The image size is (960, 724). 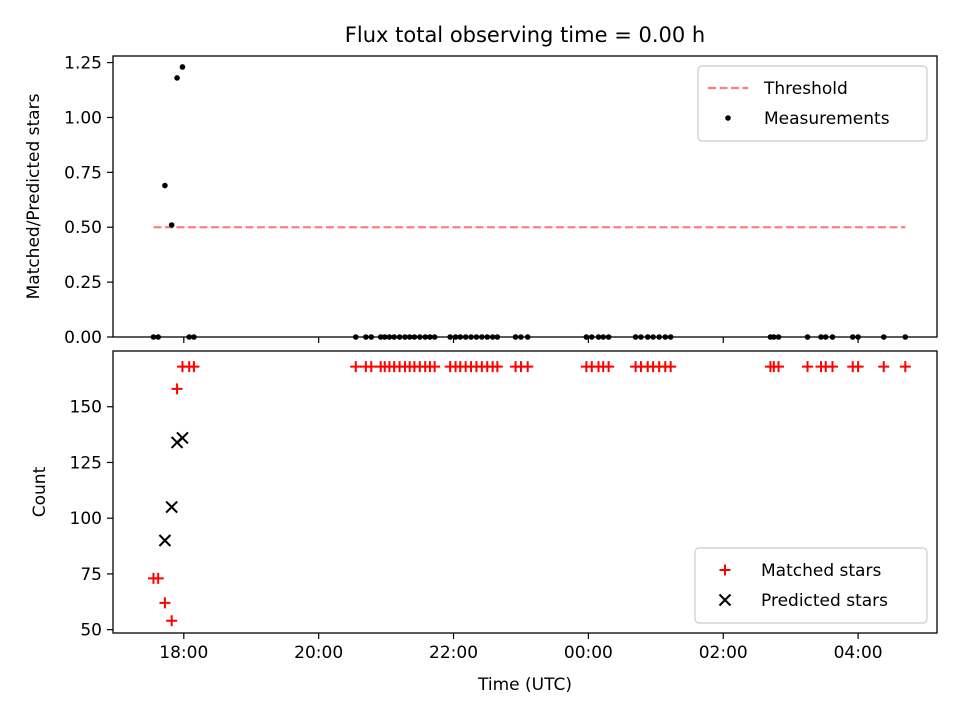 What do you see at coordinates (723, 653) in the screenshot?
I see `x-tick-label: 02:00` at bounding box center [723, 653].